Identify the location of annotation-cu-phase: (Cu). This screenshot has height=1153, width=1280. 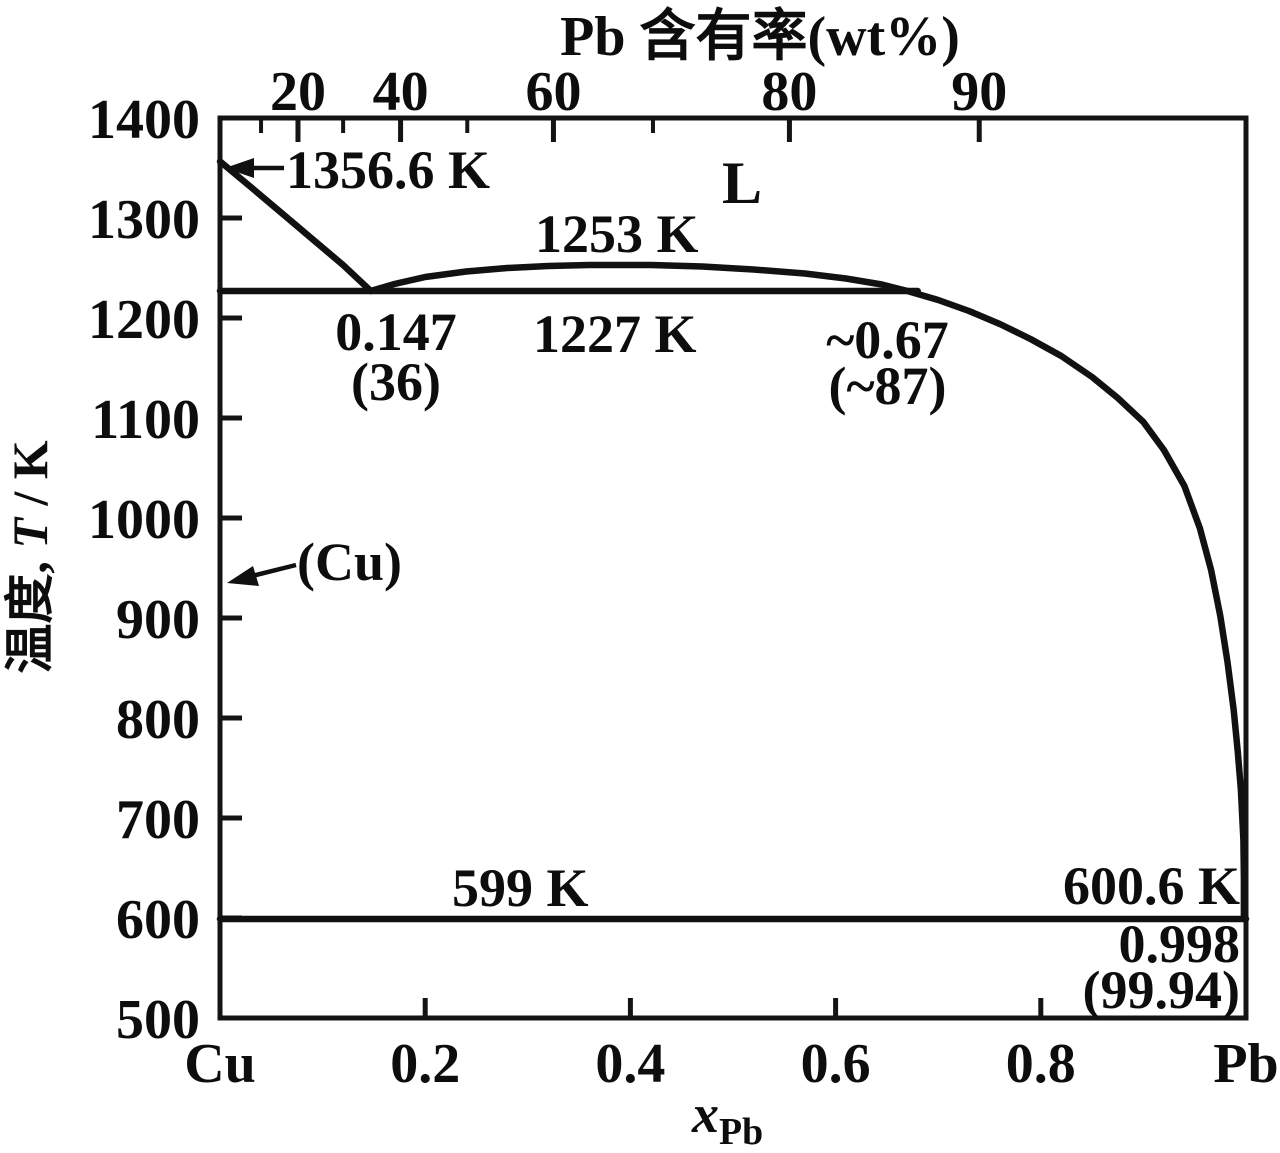
(349, 562).